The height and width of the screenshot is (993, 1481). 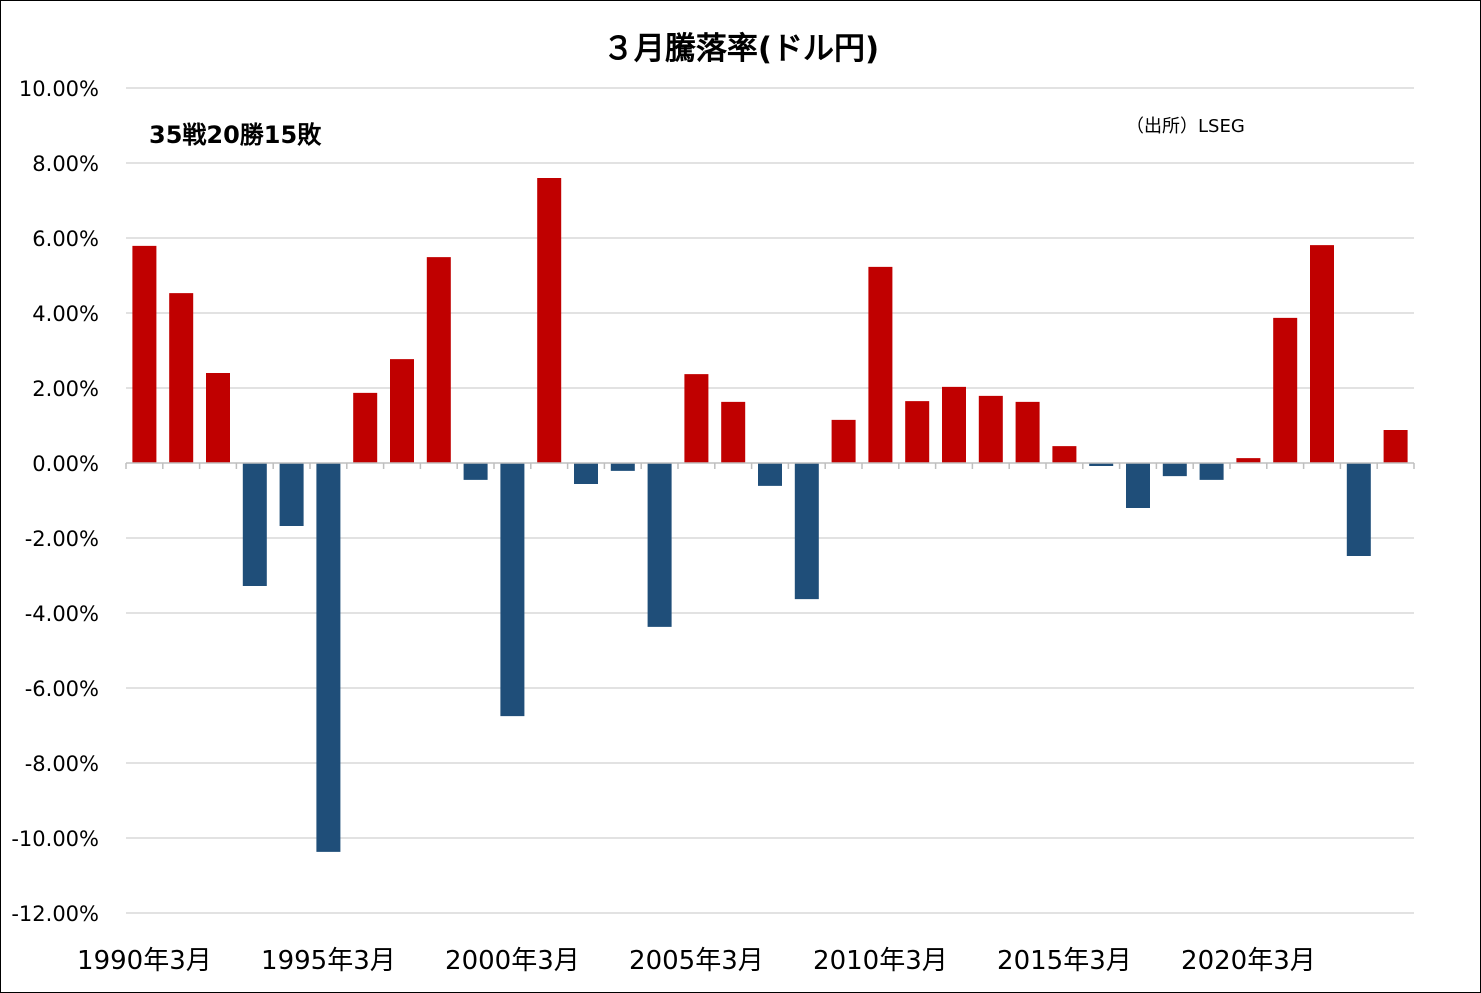 I want to click on bar-2017, so click(x=1138, y=485).